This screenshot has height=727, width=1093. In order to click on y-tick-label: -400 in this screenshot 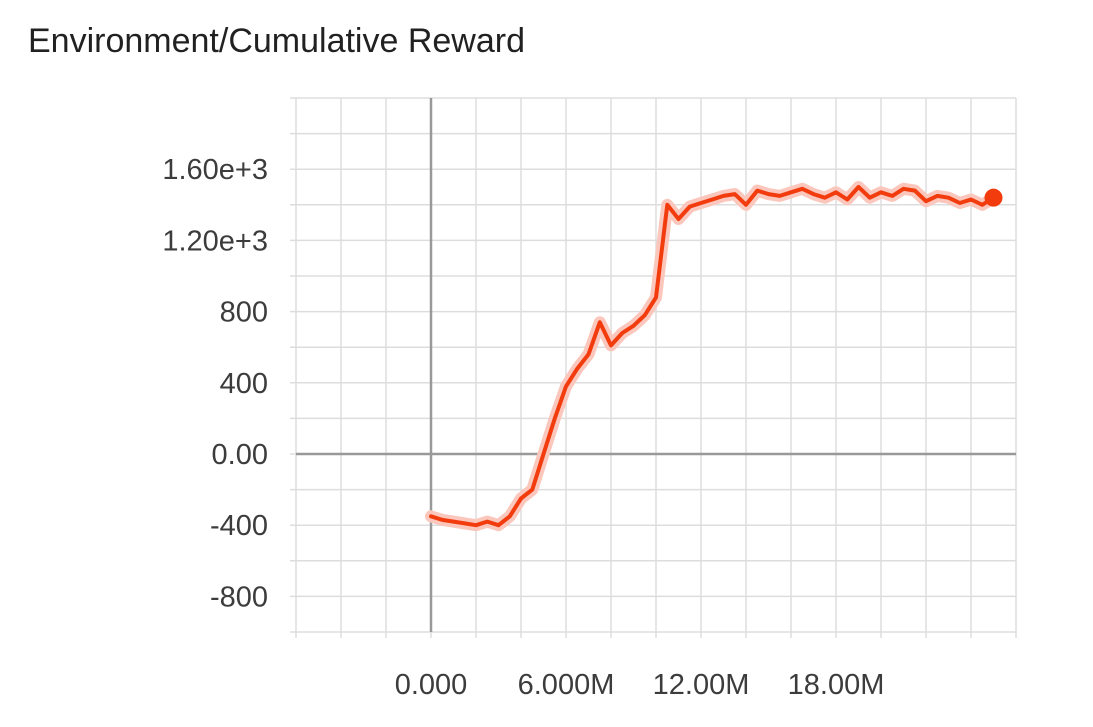, I will do `click(239, 526)`.